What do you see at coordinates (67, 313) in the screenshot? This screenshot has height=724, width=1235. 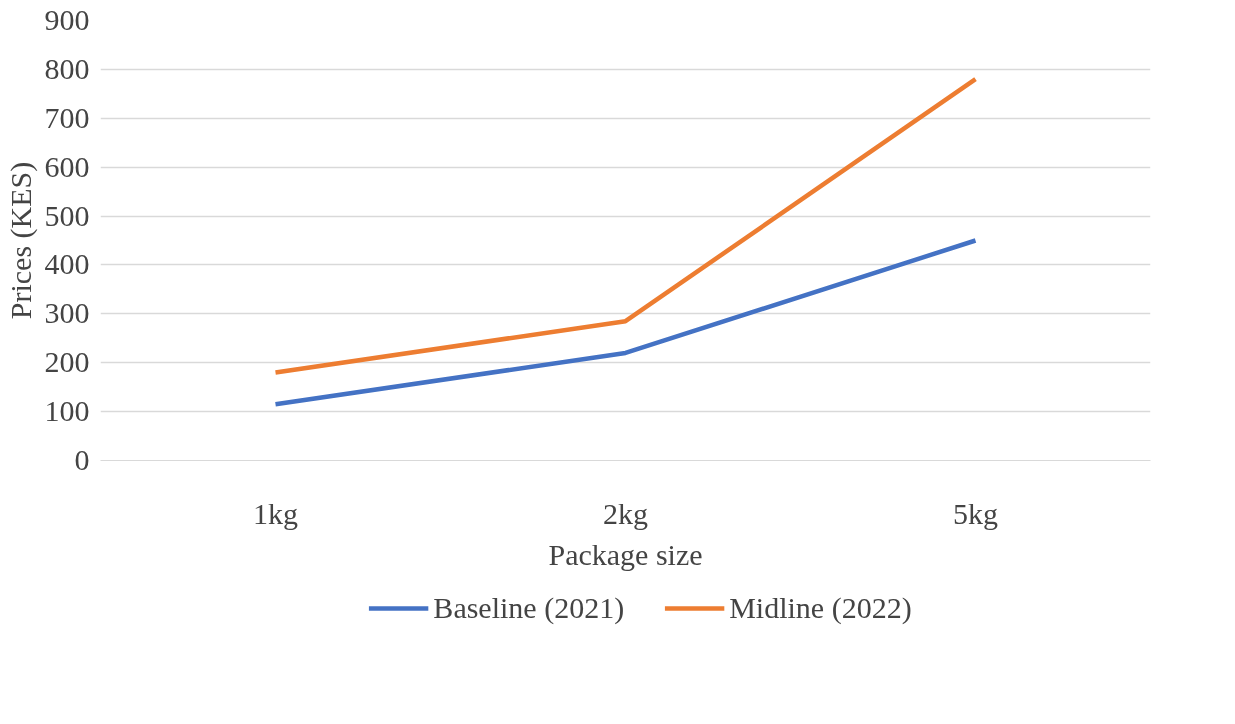 I see `y-tick-label: 300` at bounding box center [67, 313].